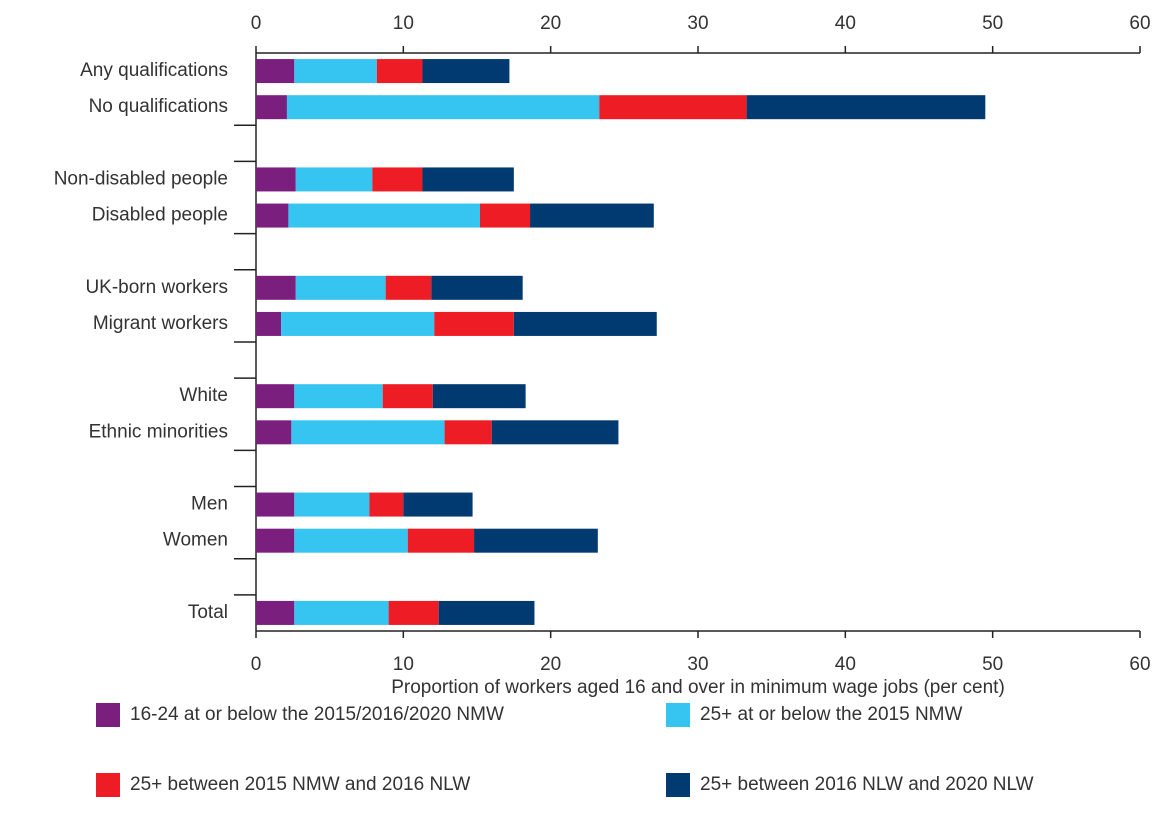 The image size is (1157, 823). I want to click on y-tick-label: UK-born workers, so click(156, 287).